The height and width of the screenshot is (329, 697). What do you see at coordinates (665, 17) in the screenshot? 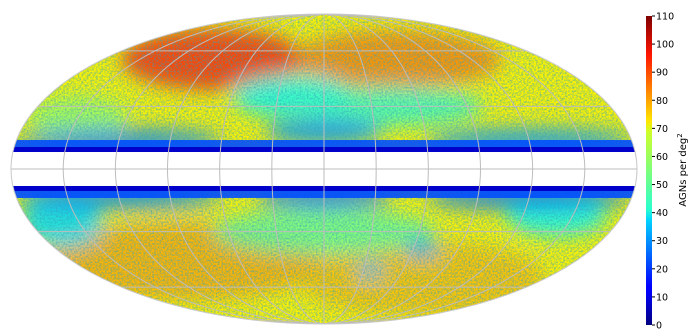
I see `colorbar-tick-label: 110` at bounding box center [665, 17].